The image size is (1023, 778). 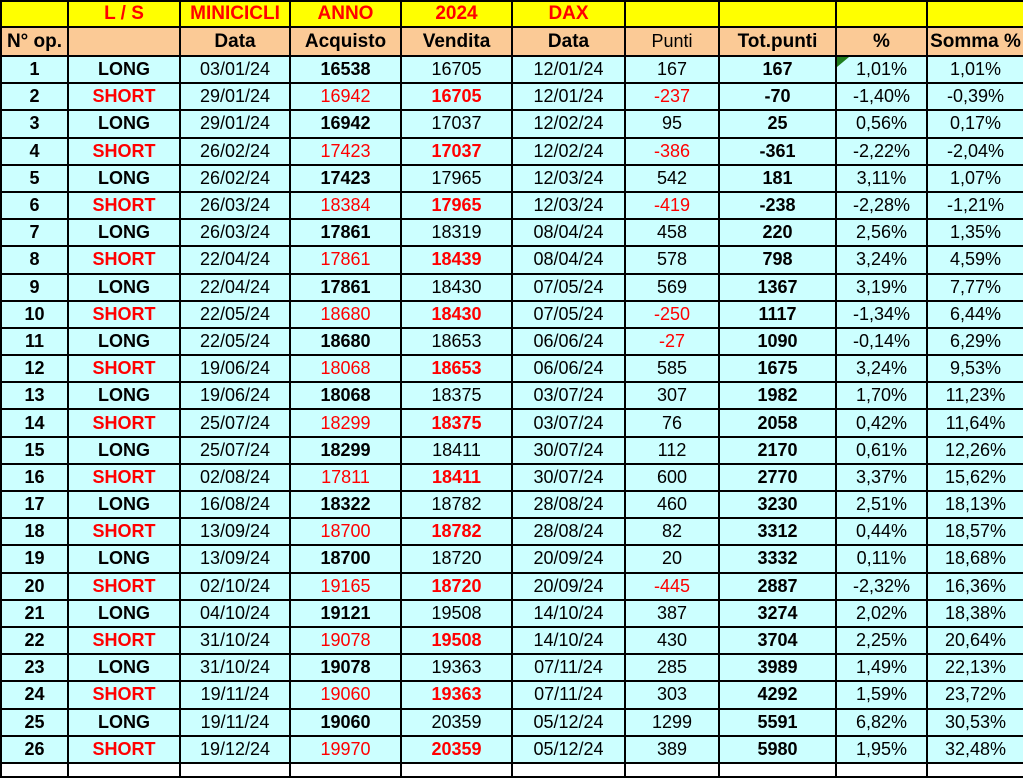 I want to click on cell-pct: -2,32%, so click(x=881, y=586).